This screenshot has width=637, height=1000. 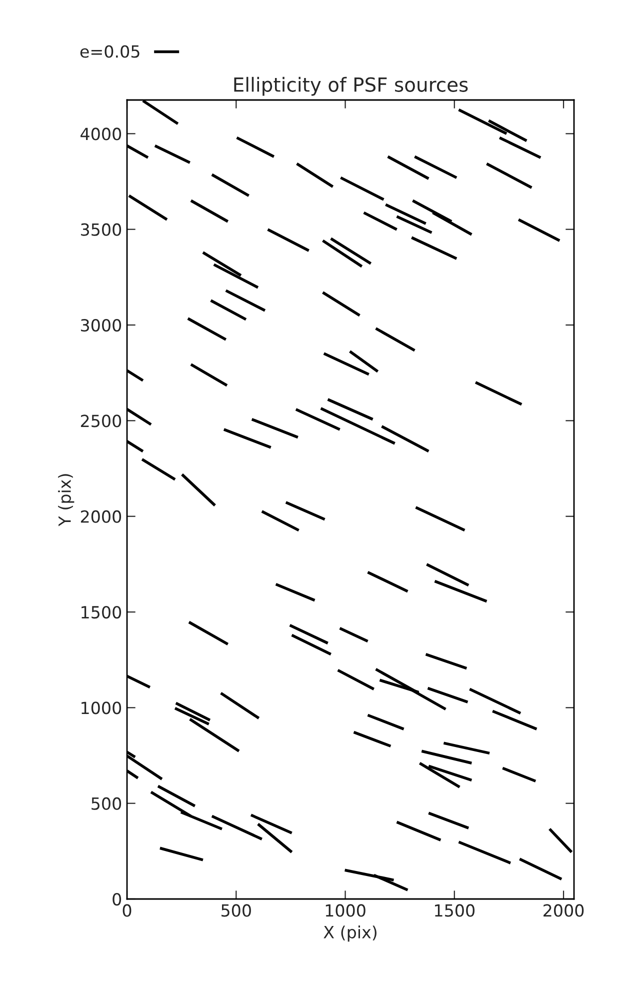 What do you see at coordinates (127, 910) in the screenshot?
I see `x-tick-label: 0` at bounding box center [127, 910].